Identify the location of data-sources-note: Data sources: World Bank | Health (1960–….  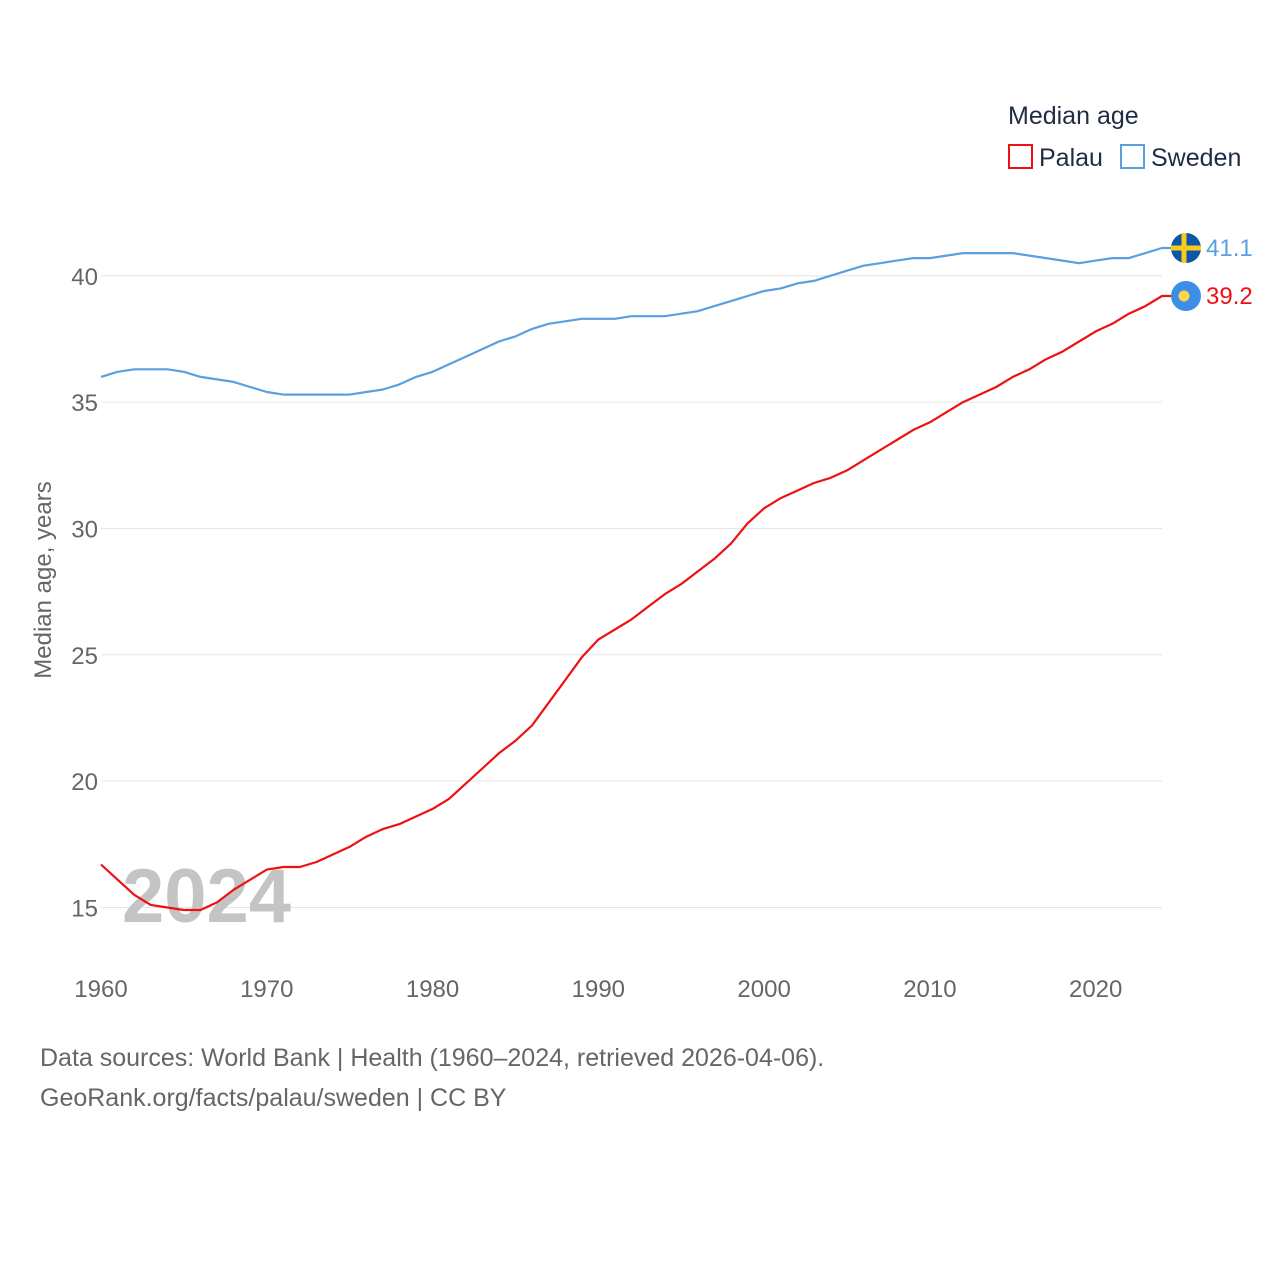
(432, 1058).